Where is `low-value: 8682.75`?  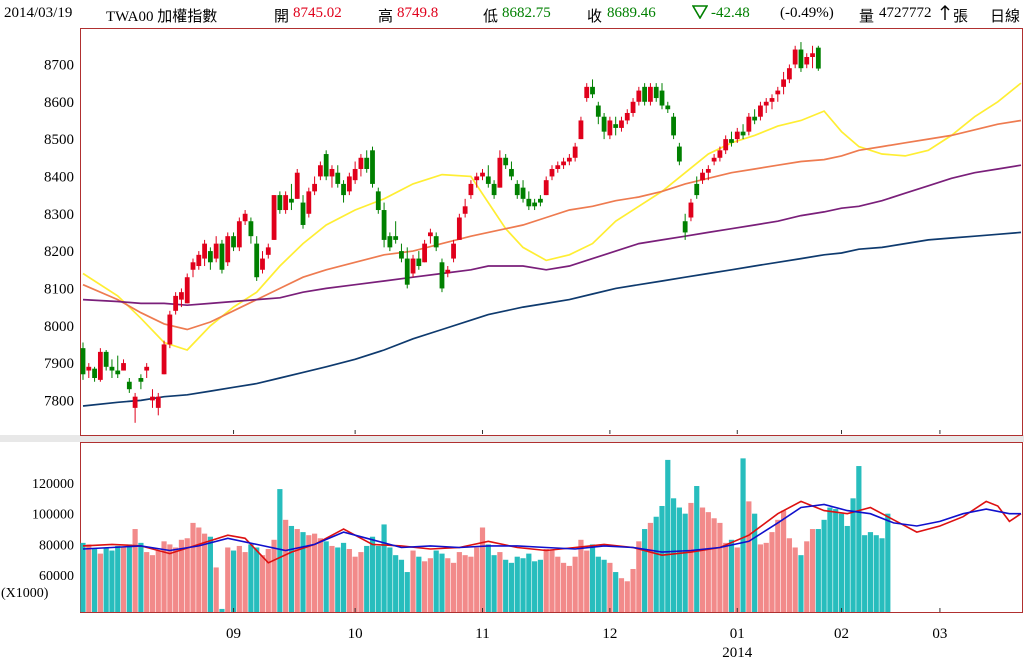 low-value: 8682.75 is located at coordinates (526, 13).